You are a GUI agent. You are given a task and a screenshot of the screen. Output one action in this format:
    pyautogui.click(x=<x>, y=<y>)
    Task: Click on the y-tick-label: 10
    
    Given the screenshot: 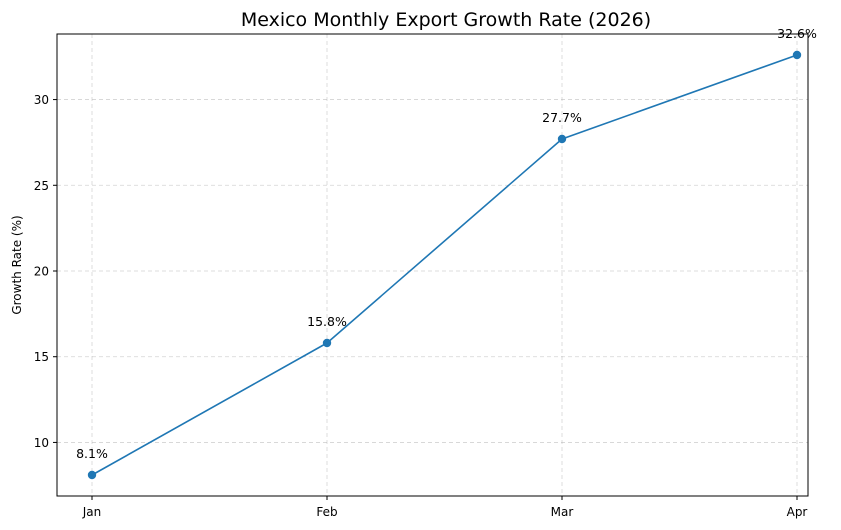 What is the action you would take?
    pyautogui.click(x=41, y=443)
    